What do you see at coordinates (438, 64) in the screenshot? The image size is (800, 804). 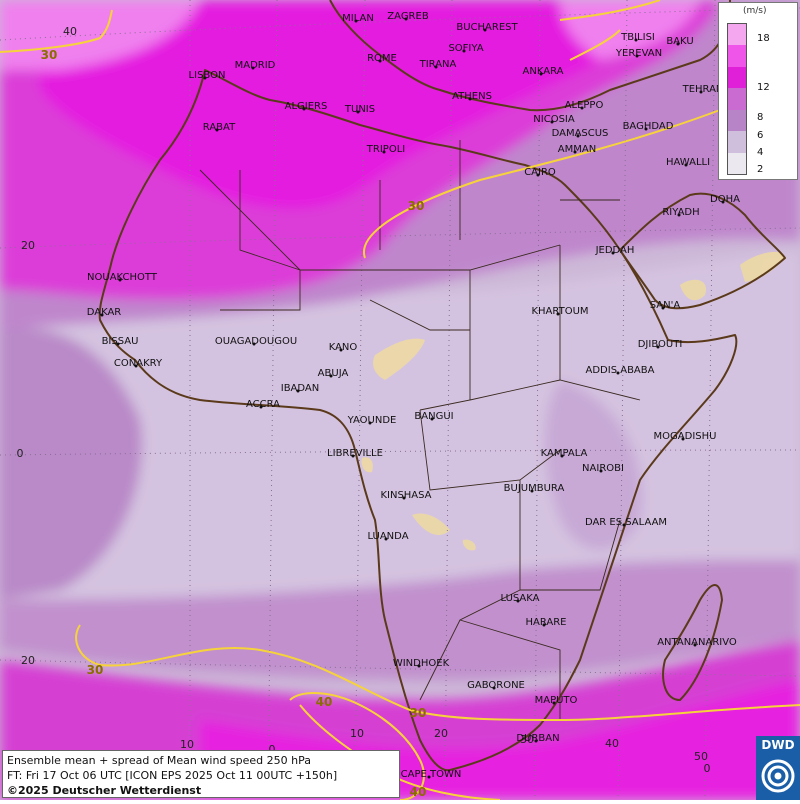 I see `city-label: TIRANA` at bounding box center [438, 64].